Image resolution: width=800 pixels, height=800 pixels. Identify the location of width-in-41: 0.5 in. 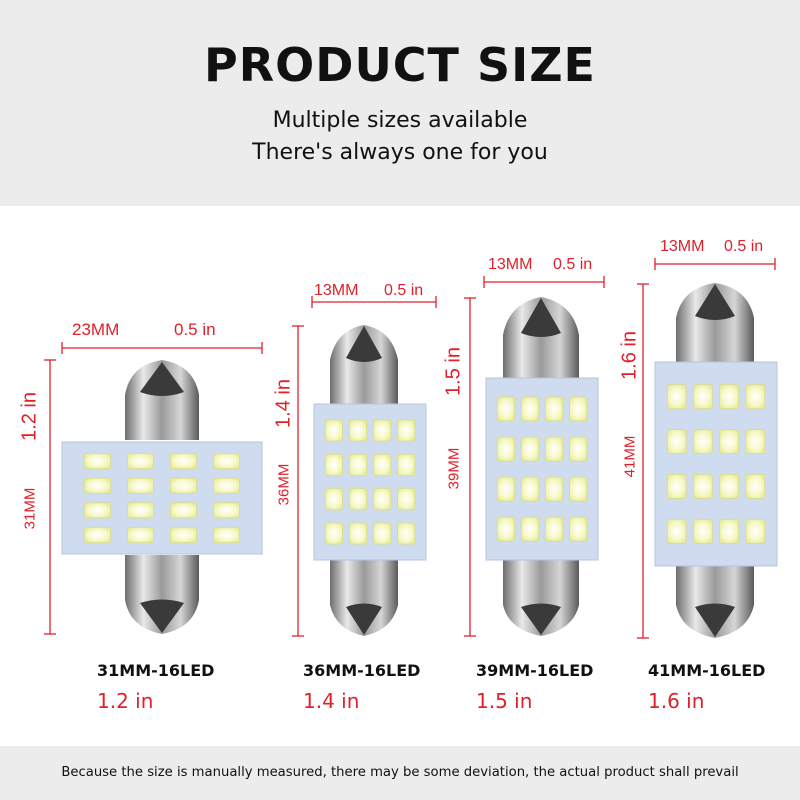
(744, 246).